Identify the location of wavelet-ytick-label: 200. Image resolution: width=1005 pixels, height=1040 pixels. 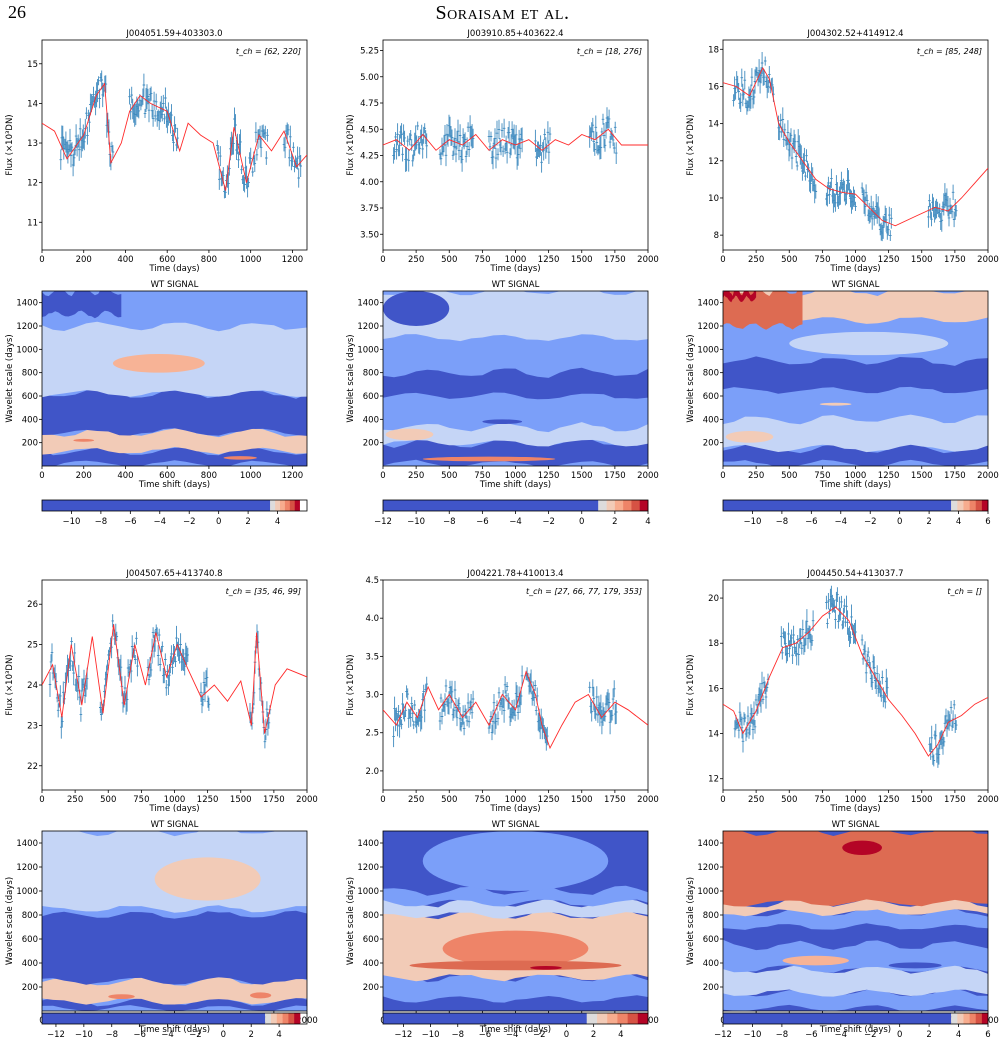
(371, 444).